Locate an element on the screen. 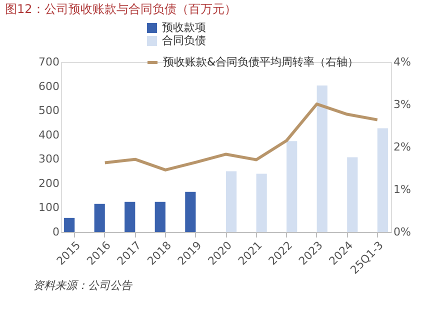 The image size is (427, 325). y2-tick-label: 4% is located at coordinates (402, 62).